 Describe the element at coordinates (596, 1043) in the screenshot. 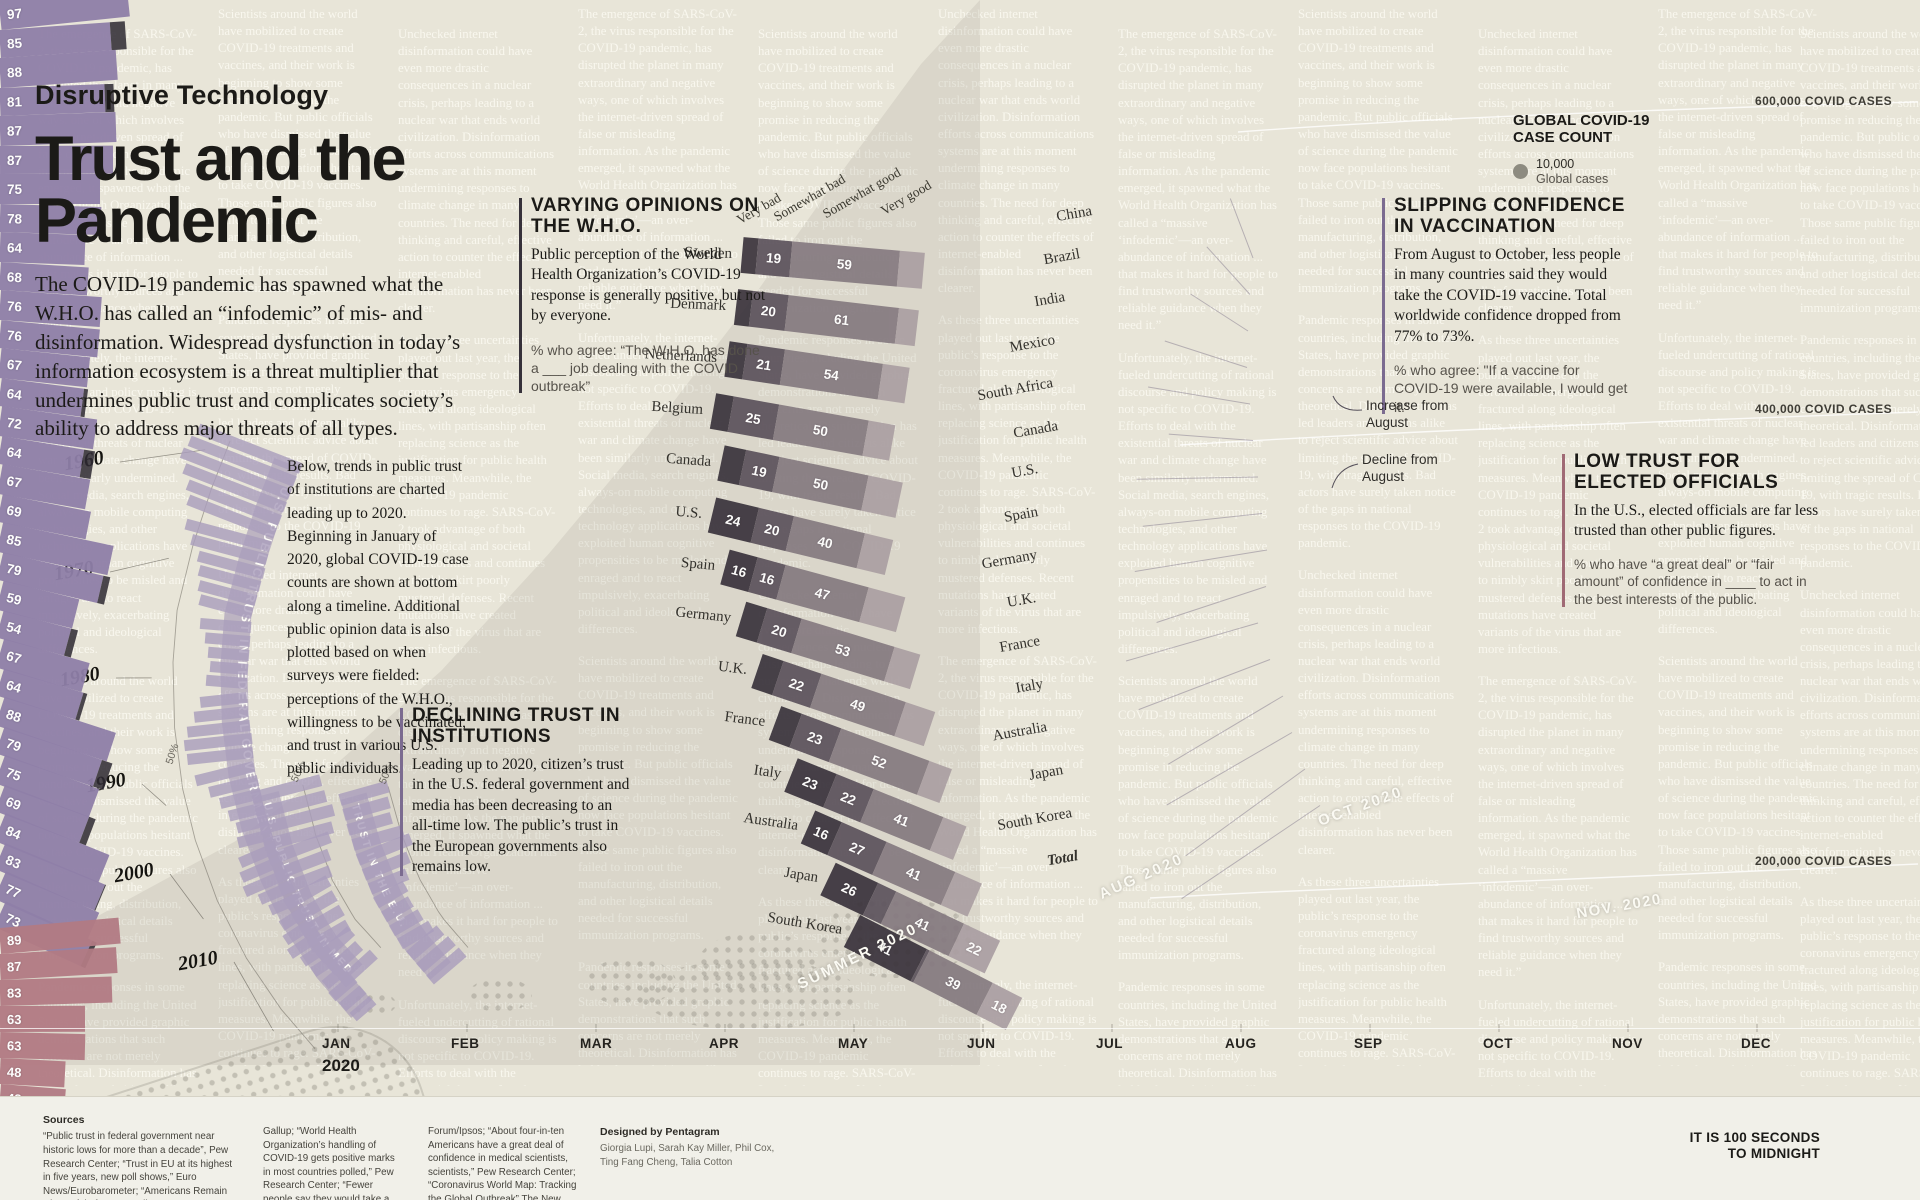

I see `month-label-mar: MAR` at that location.